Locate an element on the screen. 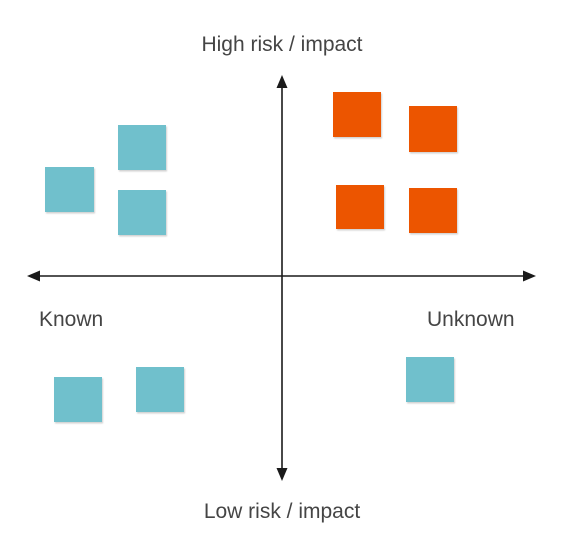  quadrant-bottom-left is located at coordinates (119, 394).